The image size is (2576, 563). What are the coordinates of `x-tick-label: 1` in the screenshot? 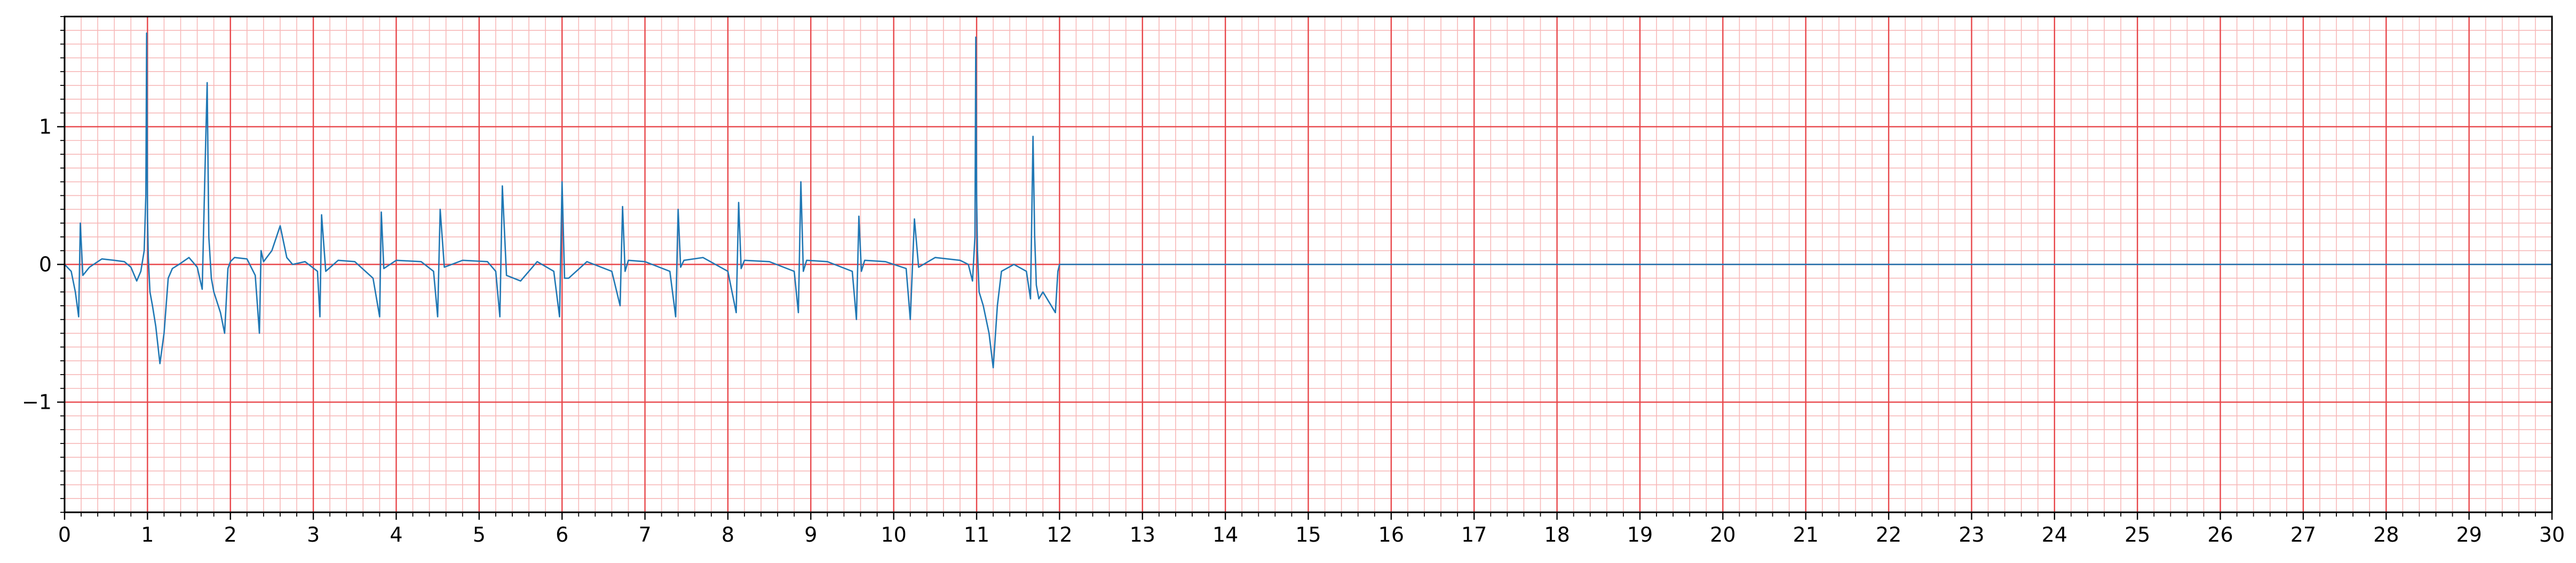 It's located at (147, 534).